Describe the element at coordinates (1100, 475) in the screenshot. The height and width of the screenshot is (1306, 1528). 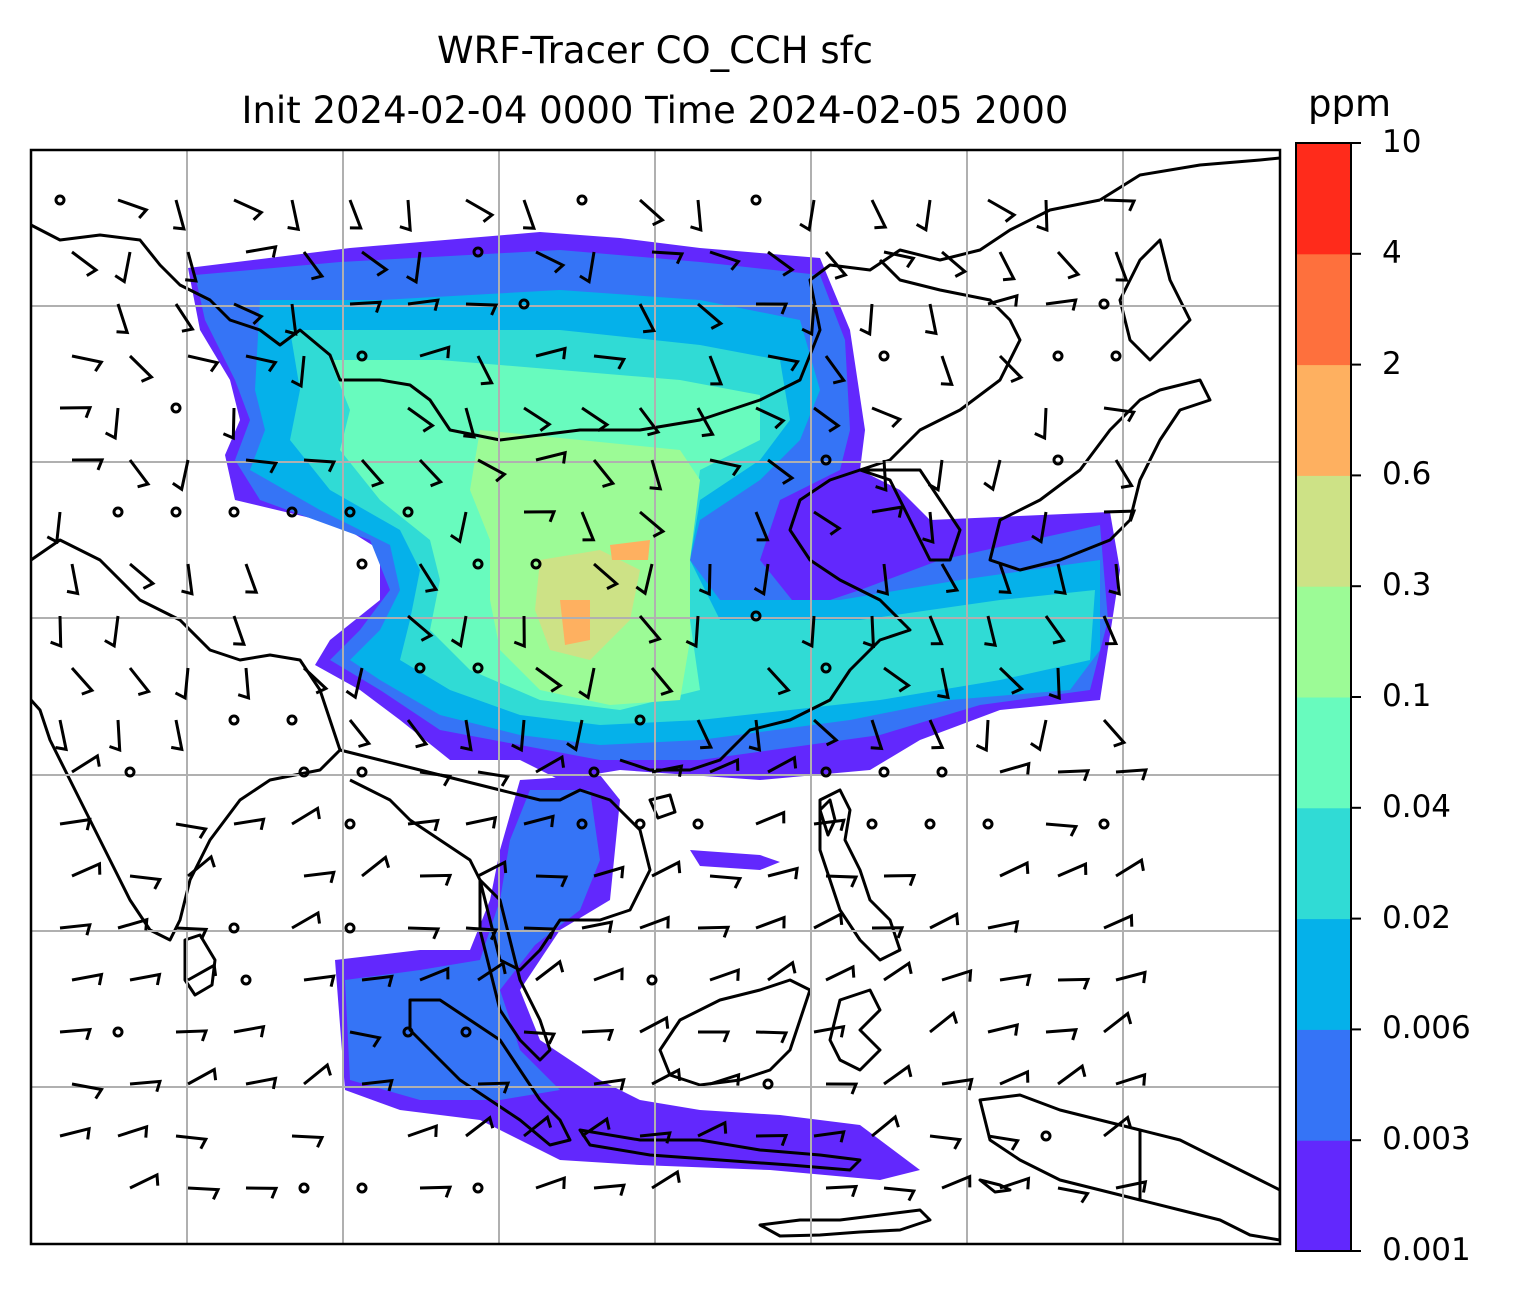
I see `coastline-japan` at that location.